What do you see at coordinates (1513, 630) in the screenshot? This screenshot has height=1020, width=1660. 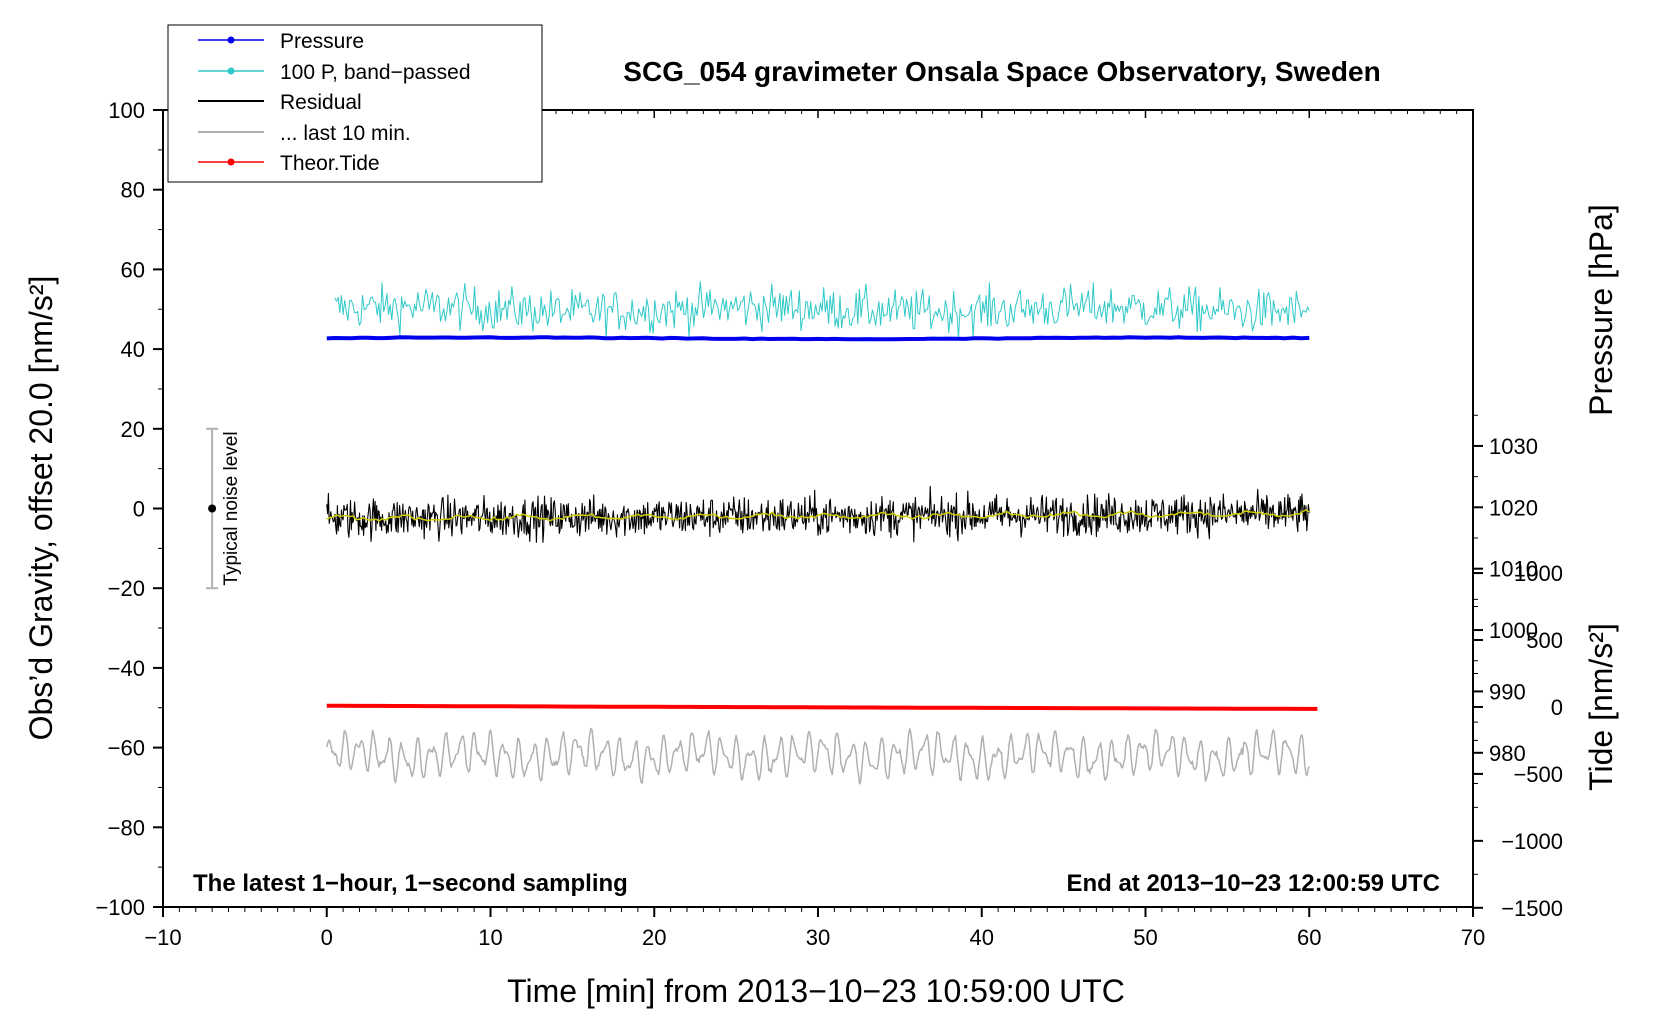 I see `pressure-tick-label: 1000` at bounding box center [1513, 630].